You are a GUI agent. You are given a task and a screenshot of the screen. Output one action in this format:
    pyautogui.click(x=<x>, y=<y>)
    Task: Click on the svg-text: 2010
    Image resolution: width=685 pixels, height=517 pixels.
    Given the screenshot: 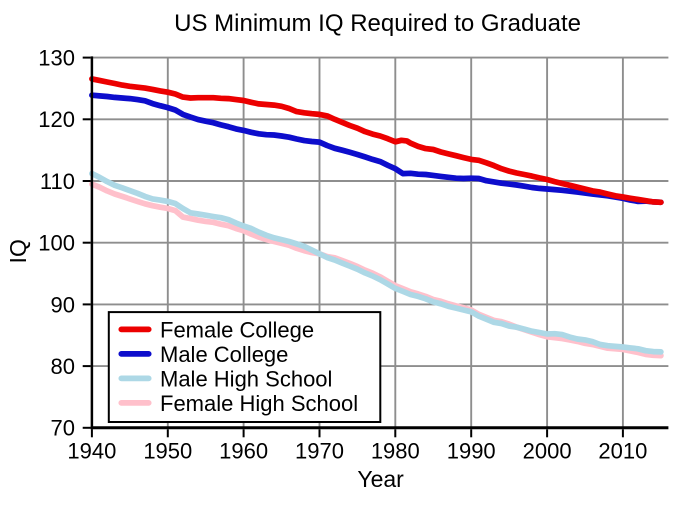 What is the action you would take?
    pyautogui.click(x=622, y=450)
    